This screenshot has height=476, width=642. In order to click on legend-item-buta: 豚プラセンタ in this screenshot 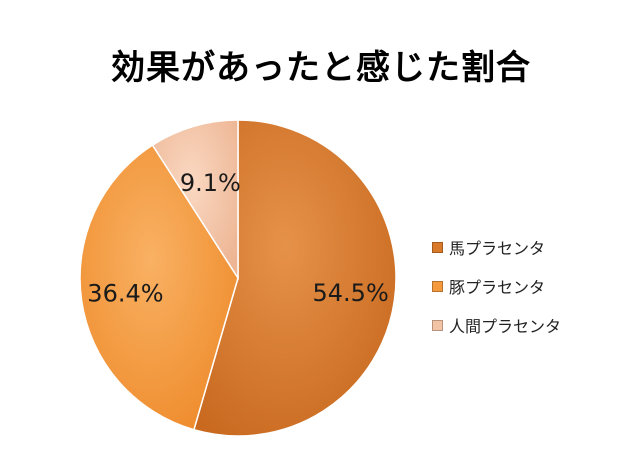, I will do `click(532, 286)`.